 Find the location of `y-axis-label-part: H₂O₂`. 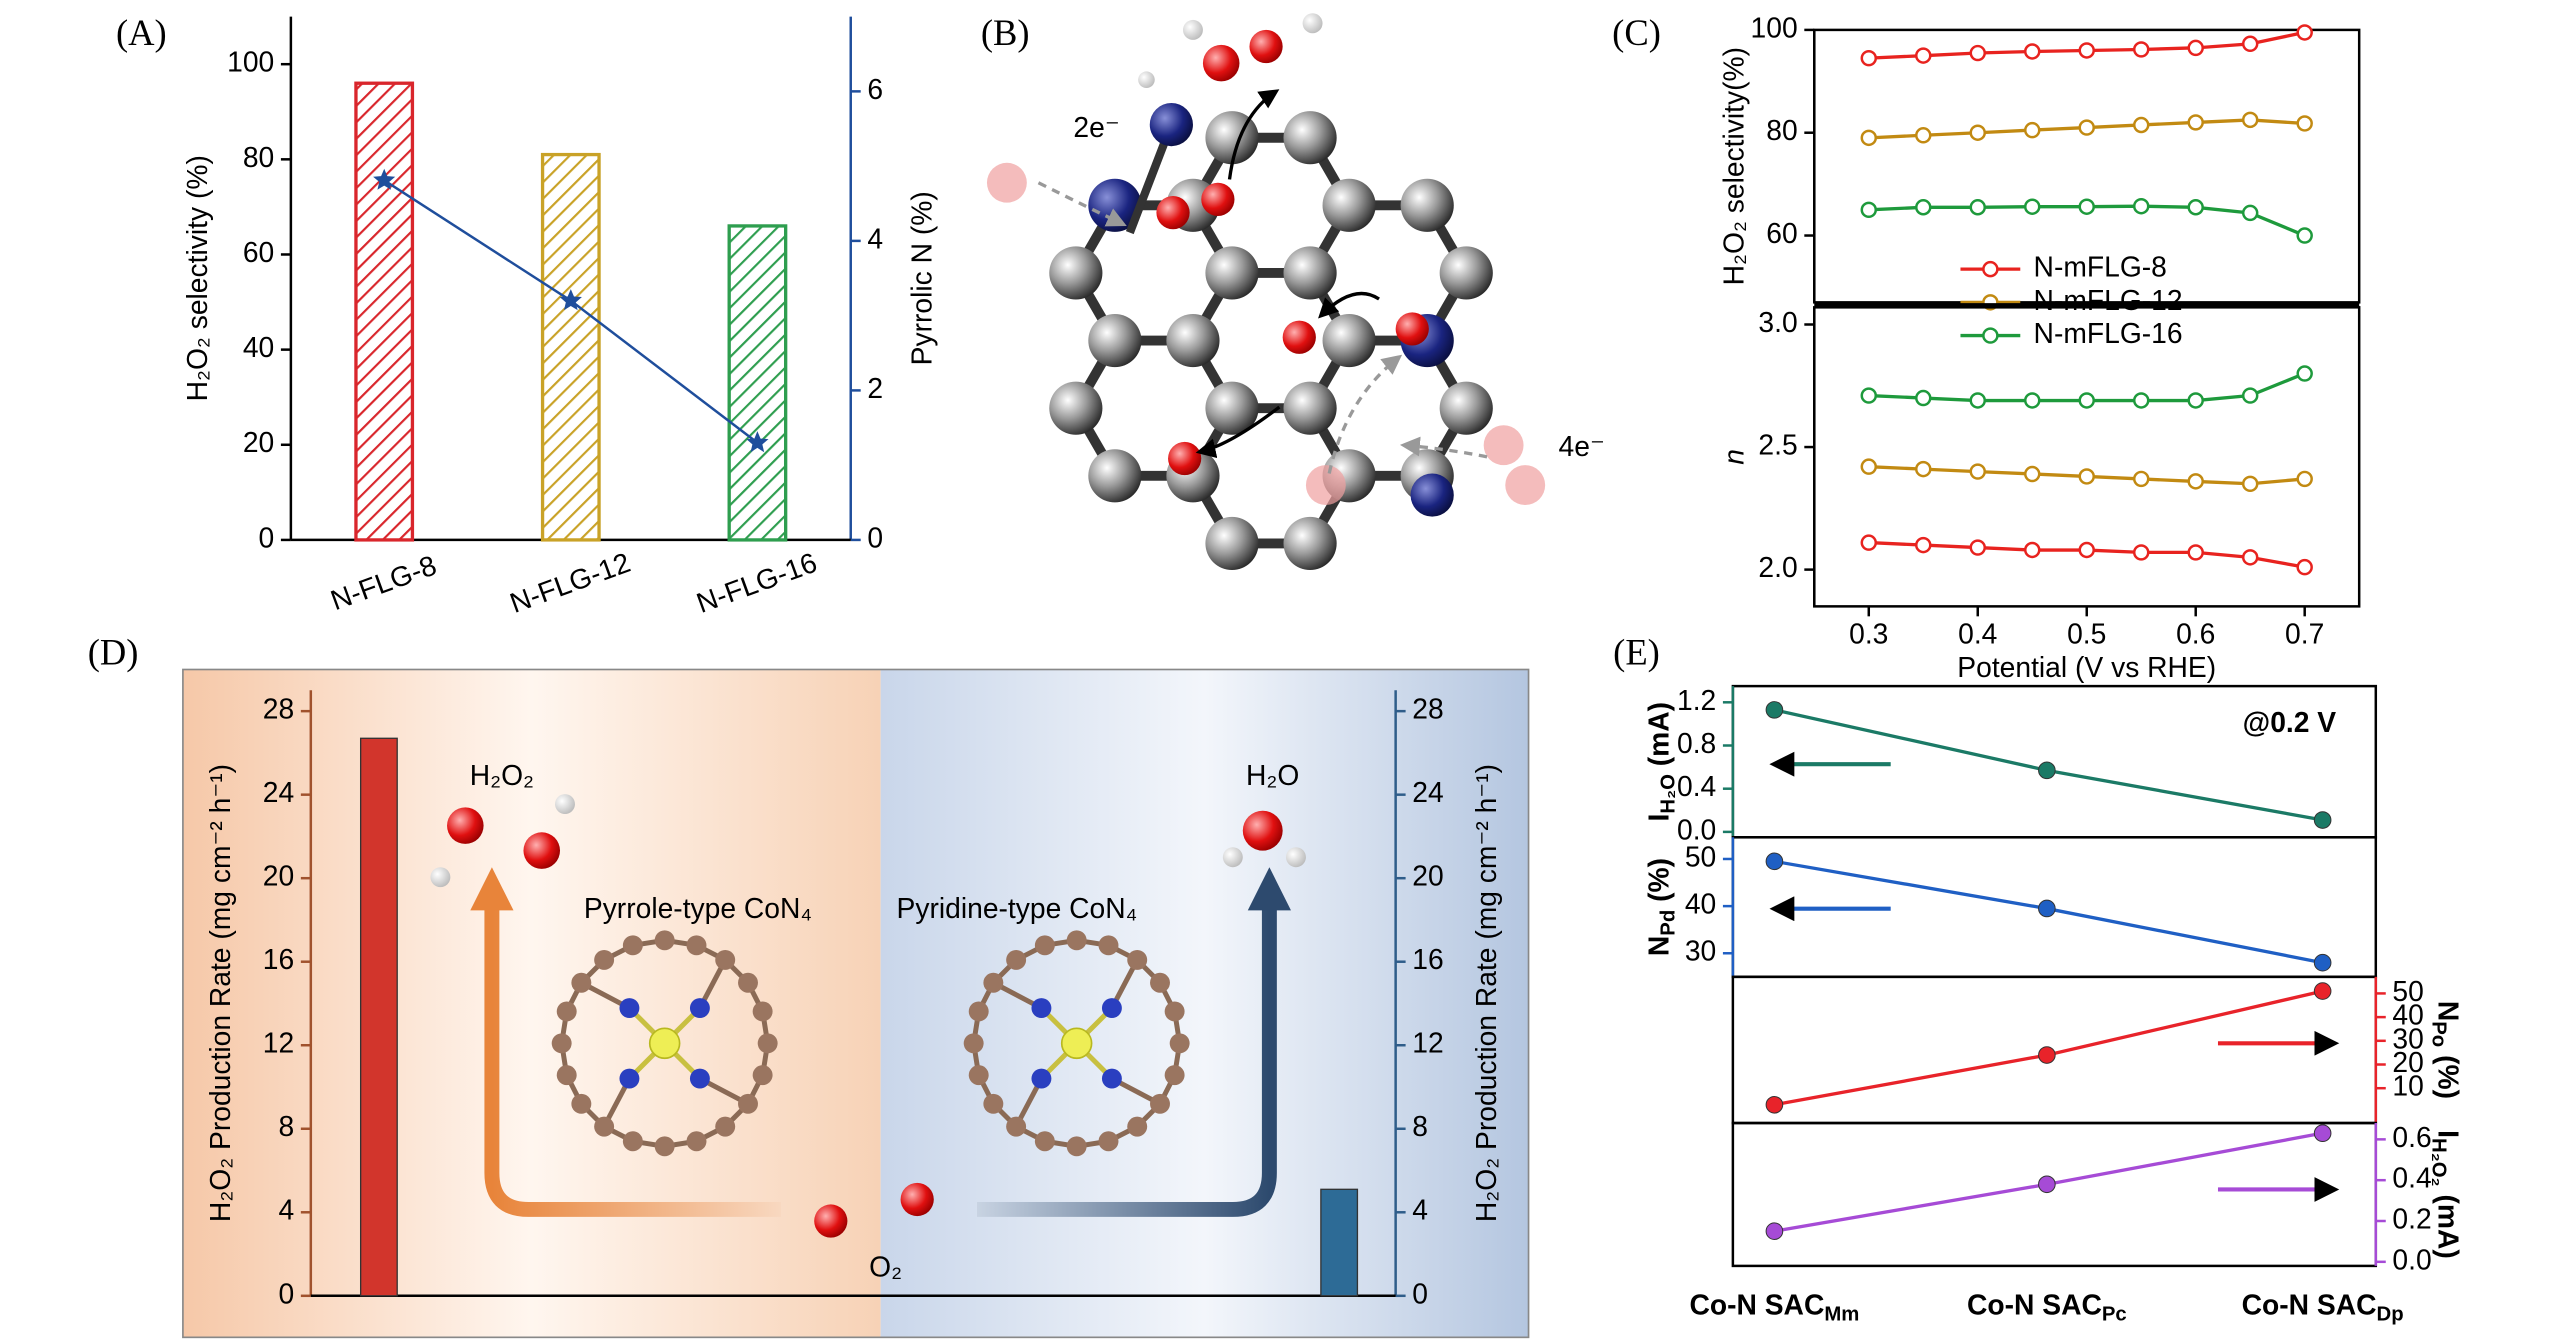

y-axis-label-part: H₂O₂ is located at coordinates (2438, 1162).